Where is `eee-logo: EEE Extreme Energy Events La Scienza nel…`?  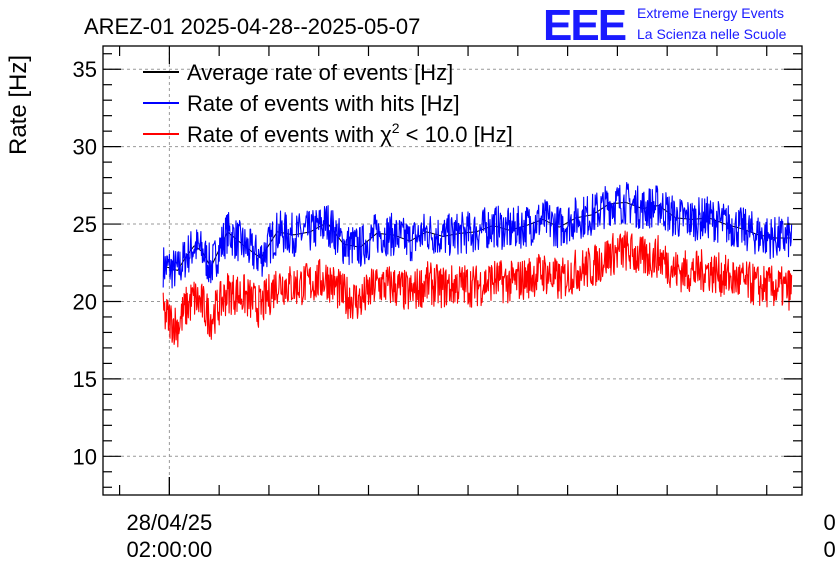 eee-logo: EEE Extreme Energy Events La Scienza nel… is located at coordinates (665, 25).